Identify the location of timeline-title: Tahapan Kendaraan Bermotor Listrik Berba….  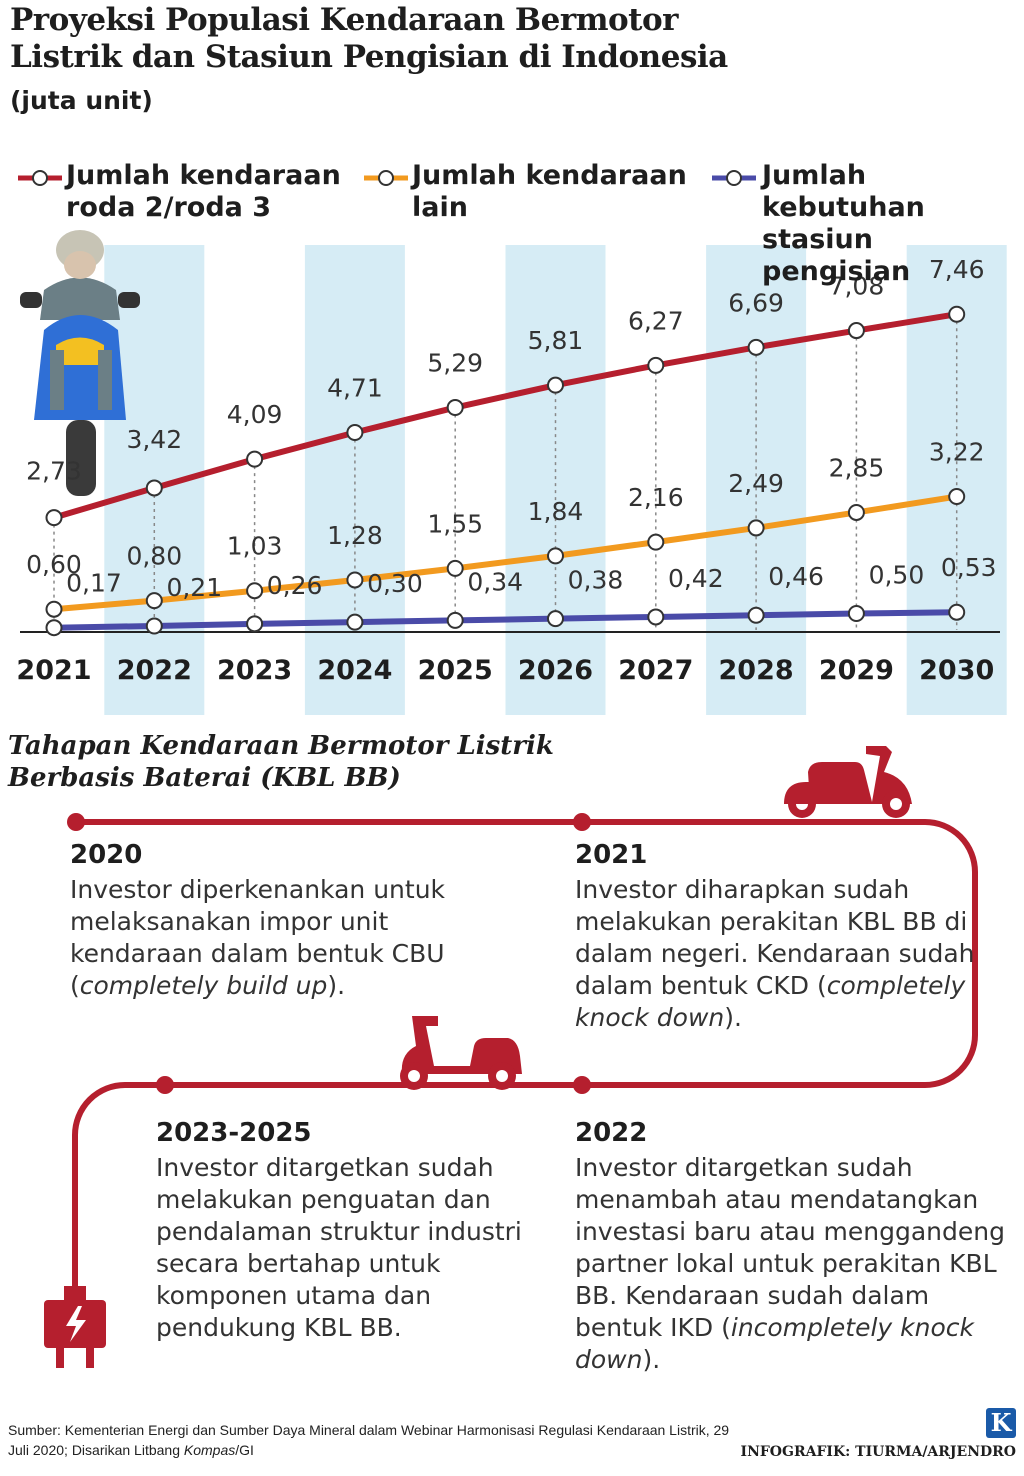
(281, 762).